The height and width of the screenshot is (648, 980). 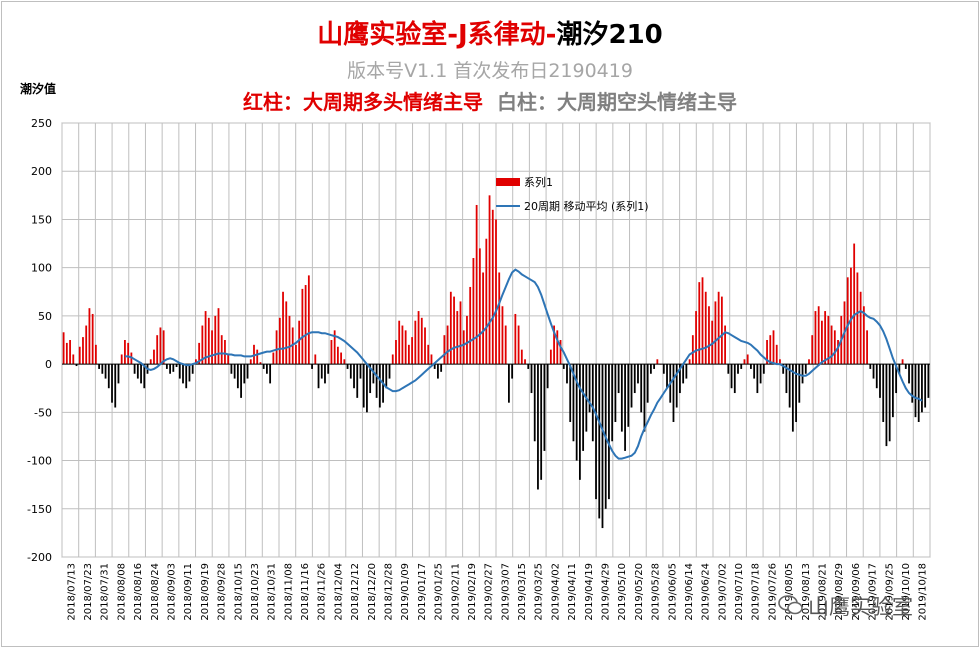 I want to click on x-tick-label: 2019/06/05, so click(x=672, y=592).